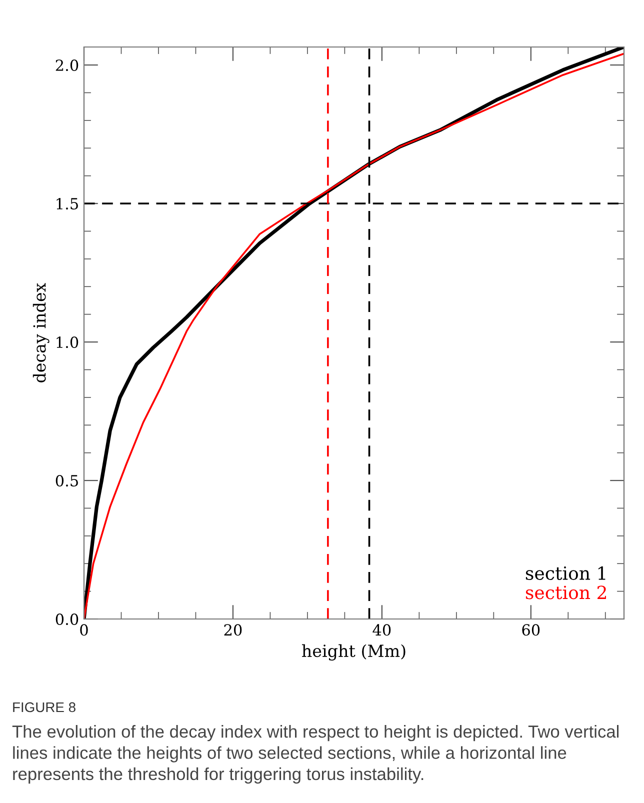 This screenshot has width=644, height=803. Describe the element at coordinates (84, 630) in the screenshot. I see `x-tick-label: 0` at that location.